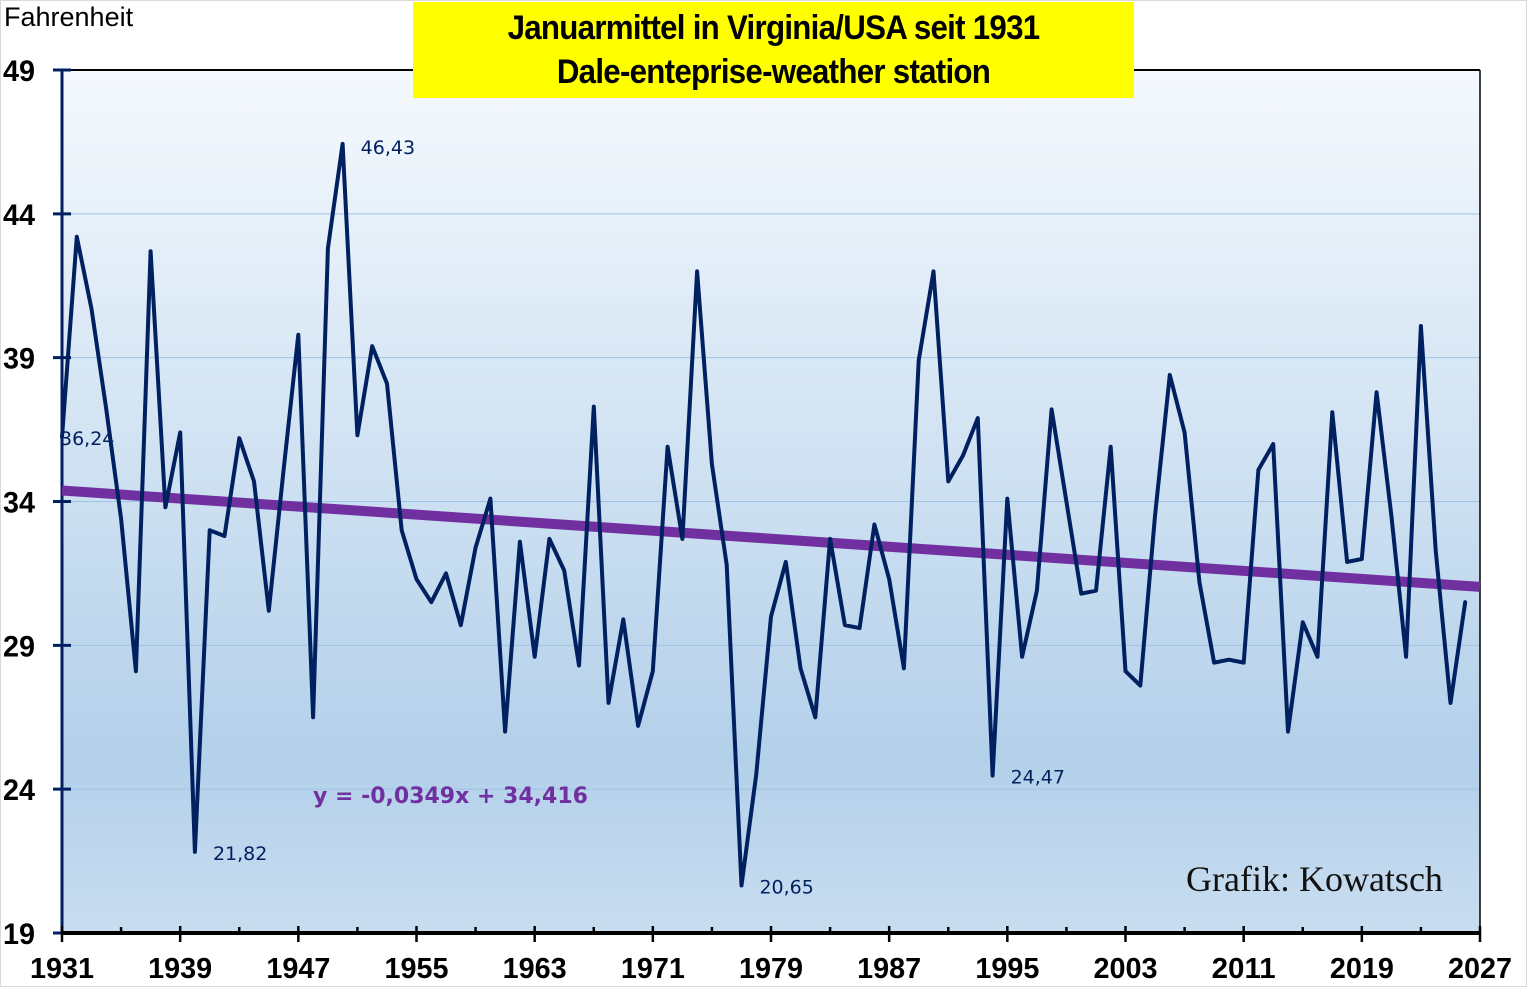  What do you see at coordinates (771, 969) in the screenshot?
I see `x-tick-label: 1979` at bounding box center [771, 969].